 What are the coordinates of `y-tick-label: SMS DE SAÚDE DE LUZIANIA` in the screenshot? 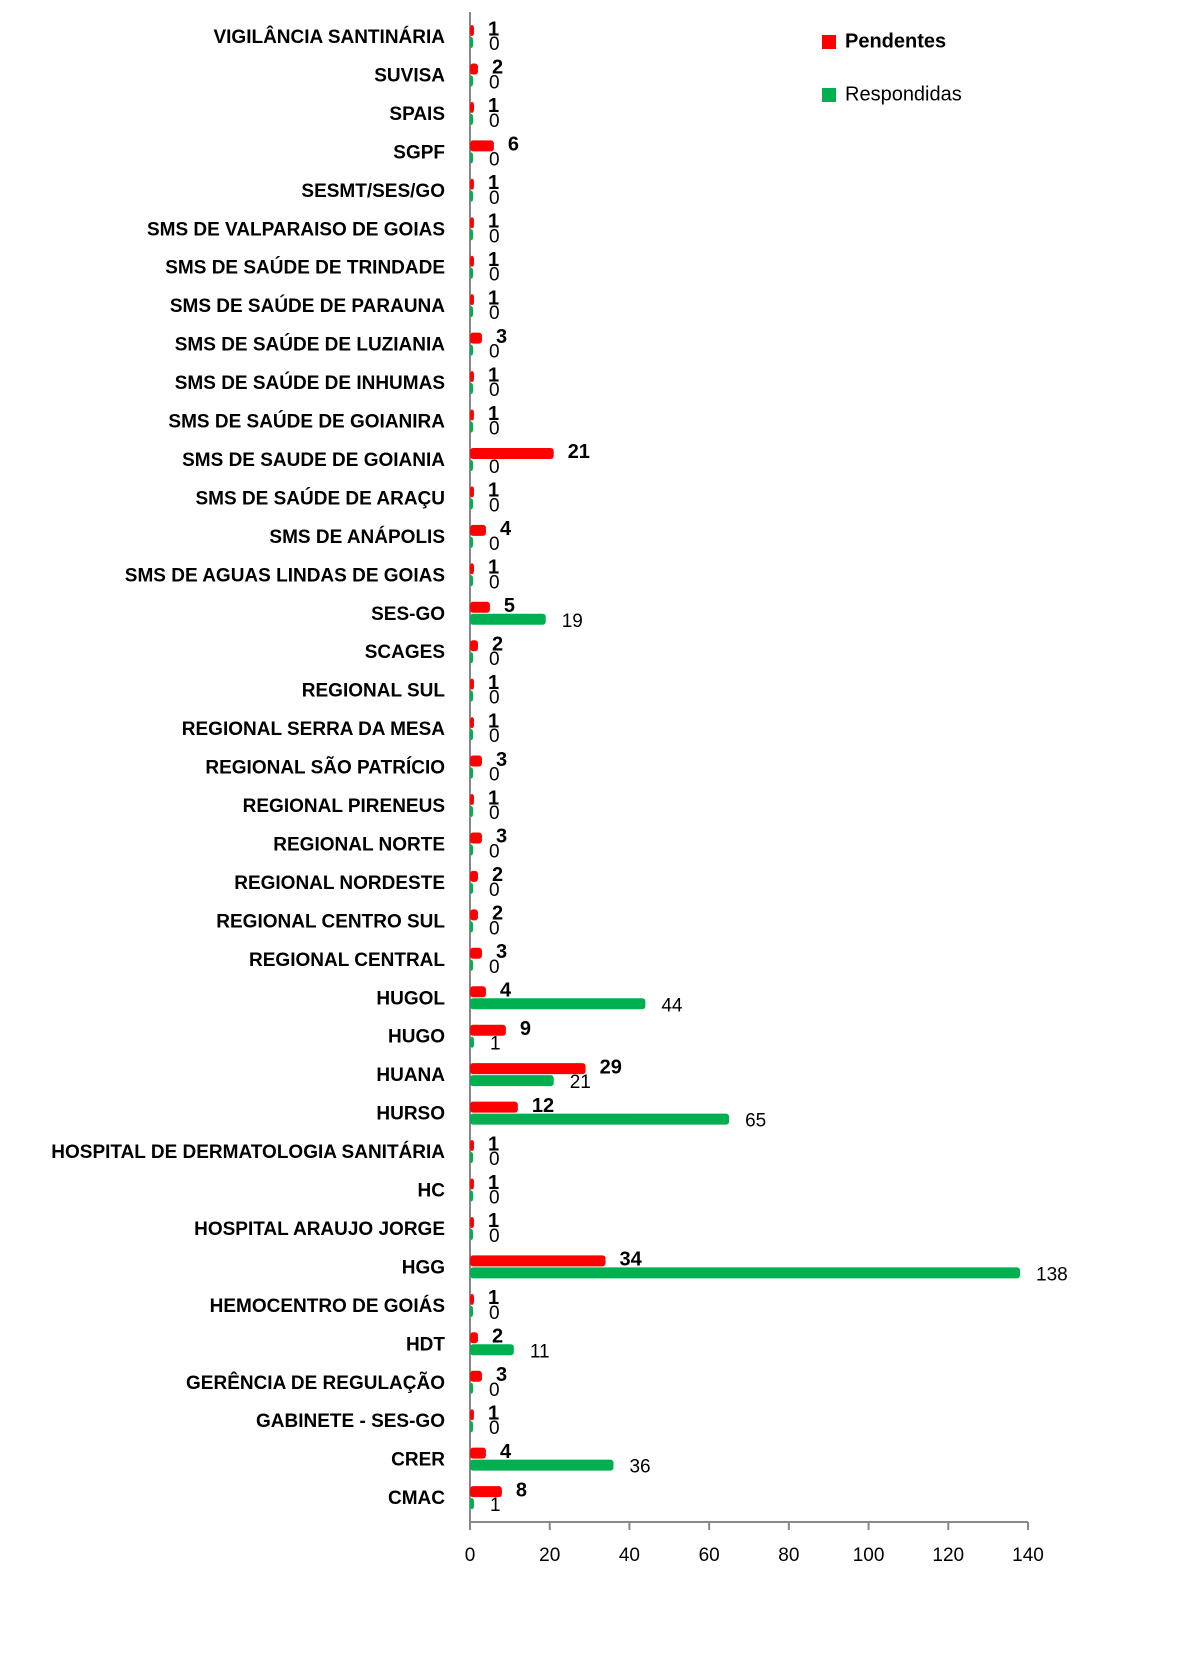 It's located at (310, 345).